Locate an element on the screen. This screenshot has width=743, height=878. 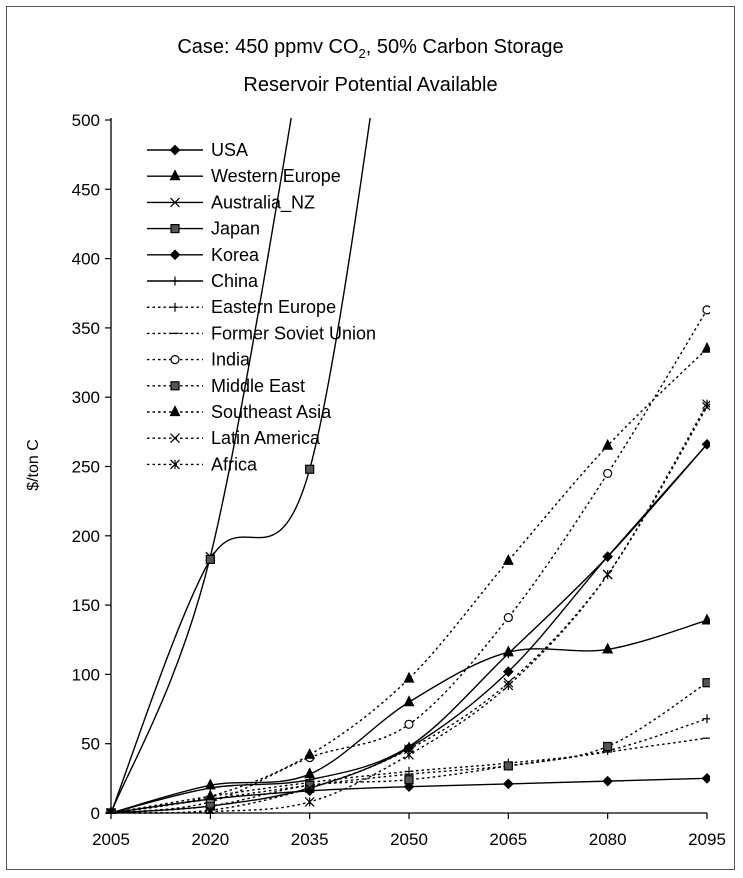
series-middle-east is located at coordinates (408, 746).